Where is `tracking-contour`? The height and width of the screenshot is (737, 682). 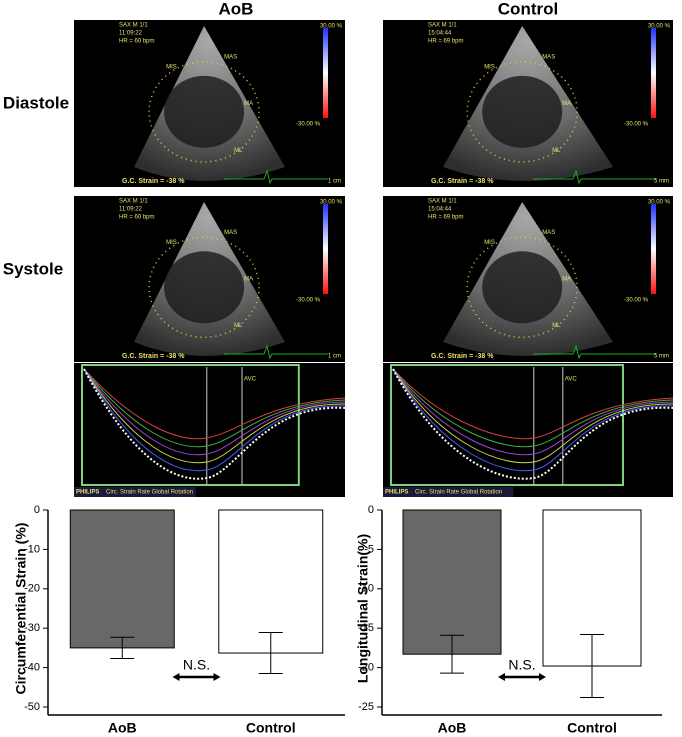 tracking-contour is located at coordinates (204, 287).